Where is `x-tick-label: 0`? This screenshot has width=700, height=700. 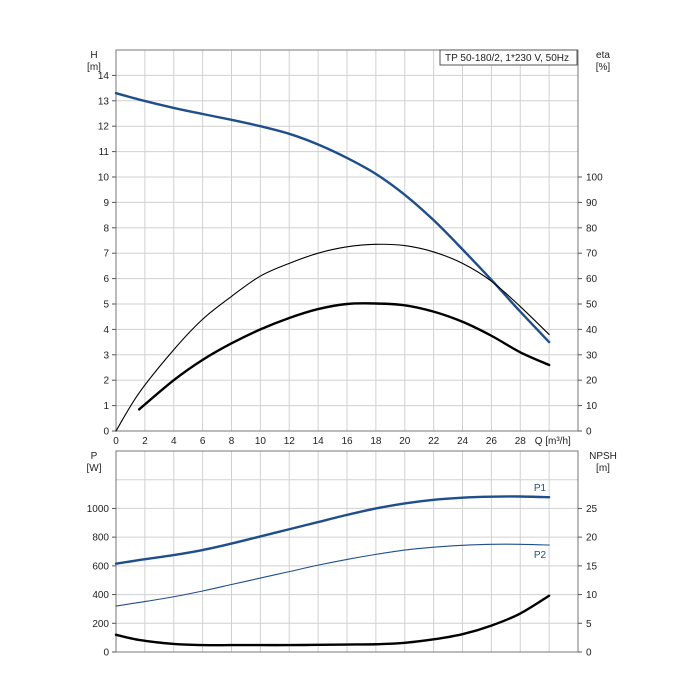 x-tick-label: 0 is located at coordinates (116, 441).